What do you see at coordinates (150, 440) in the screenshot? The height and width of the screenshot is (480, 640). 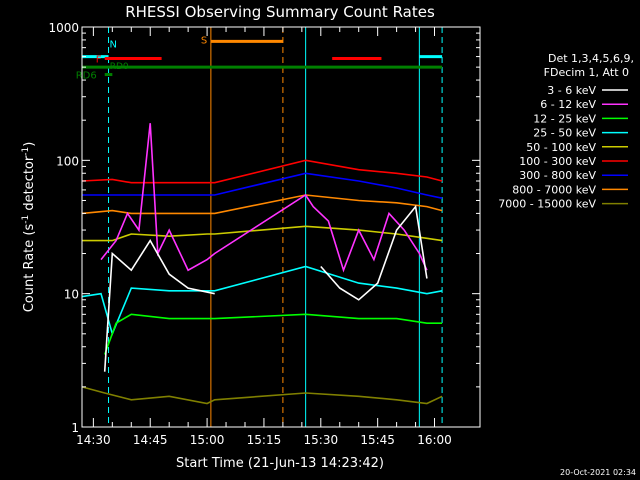 I see `x-tick-label: 14:45` at bounding box center [150, 440].